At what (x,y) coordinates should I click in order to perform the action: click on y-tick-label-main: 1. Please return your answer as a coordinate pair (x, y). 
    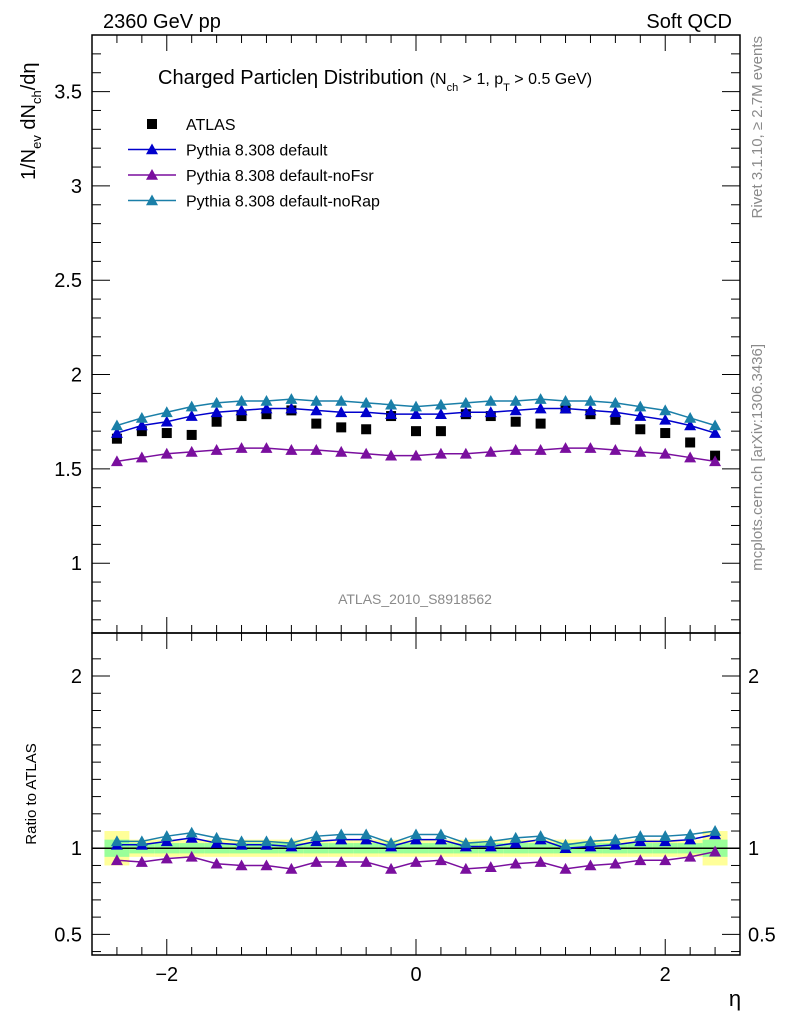
    Looking at the image, I should click on (76, 564).